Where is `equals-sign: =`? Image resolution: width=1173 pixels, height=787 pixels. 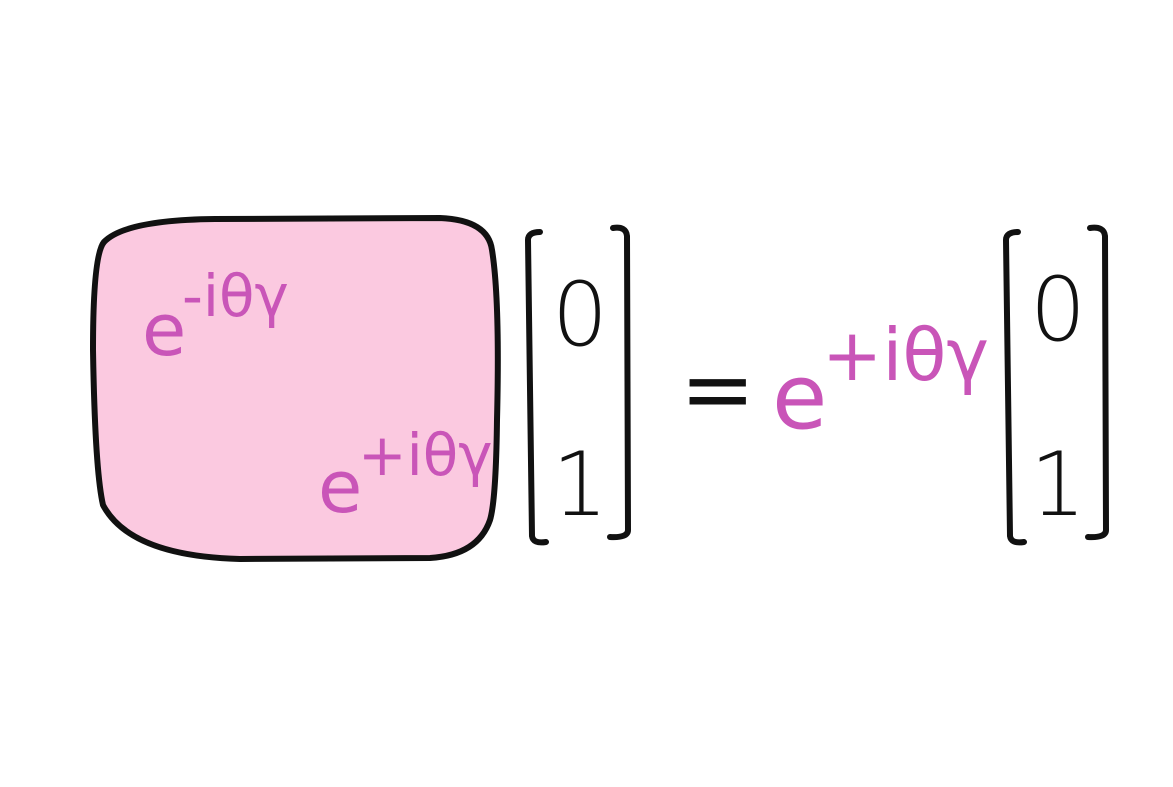 equals-sign: = is located at coordinates (717, 389).